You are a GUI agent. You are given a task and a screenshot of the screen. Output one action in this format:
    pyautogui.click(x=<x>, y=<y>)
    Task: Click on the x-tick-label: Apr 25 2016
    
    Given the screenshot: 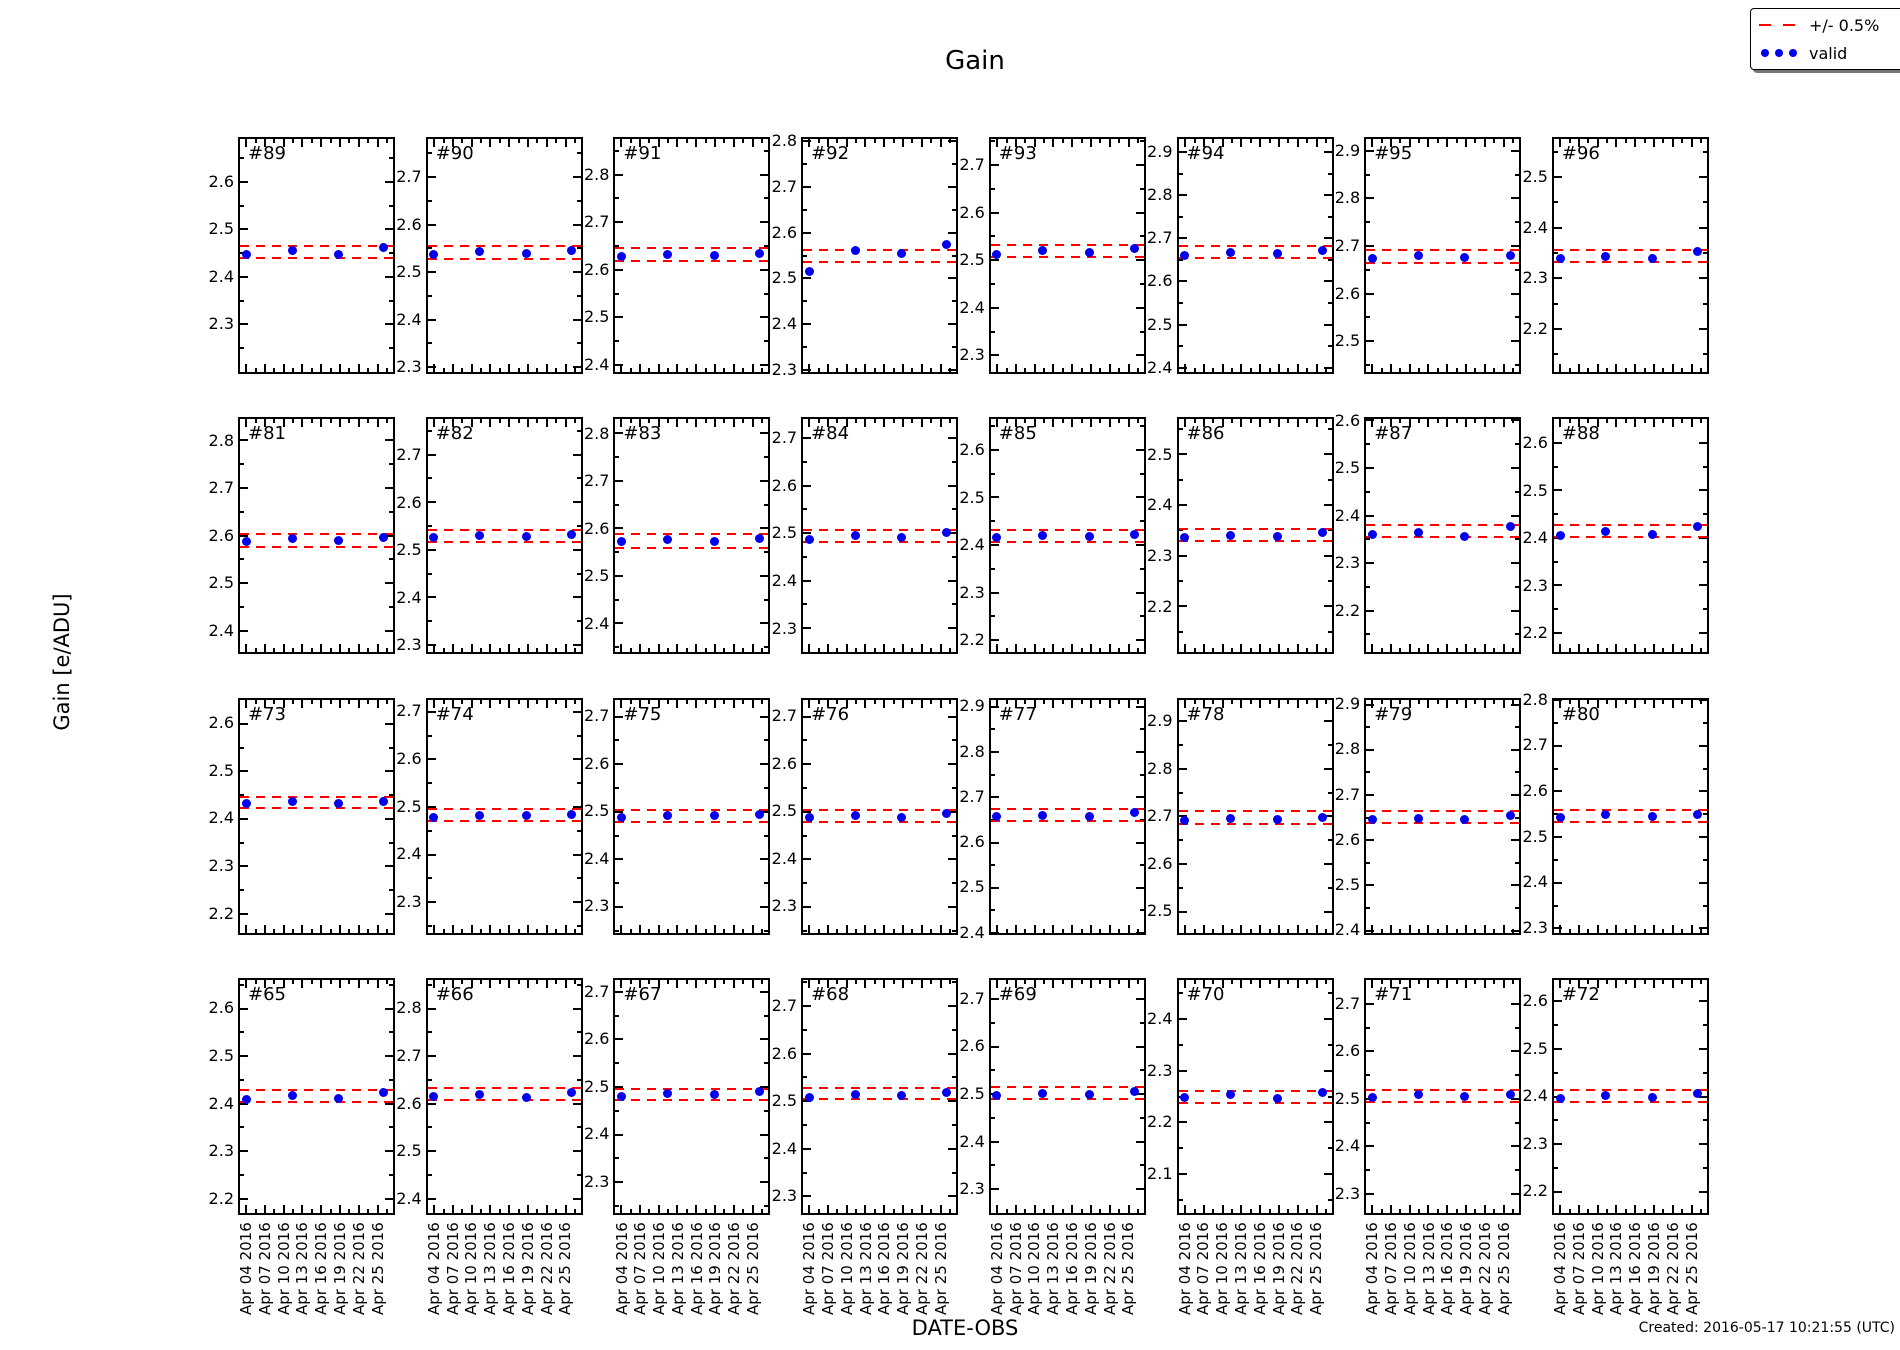 What is the action you would take?
    pyautogui.click(x=377, y=1268)
    